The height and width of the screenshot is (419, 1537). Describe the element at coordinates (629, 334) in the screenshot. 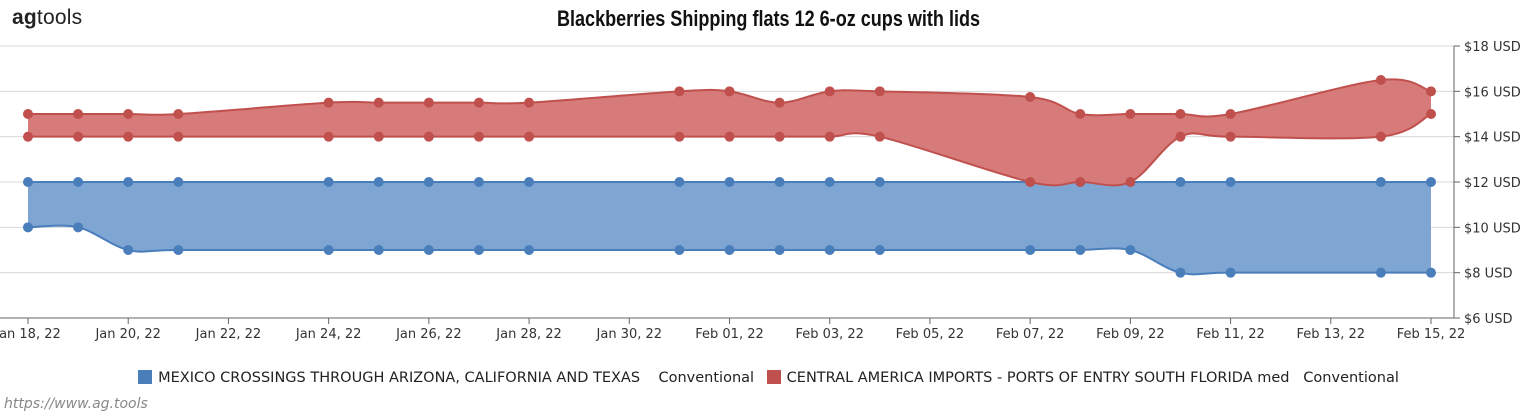

I see `x-tick-label: Jan 30, 22` at that location.